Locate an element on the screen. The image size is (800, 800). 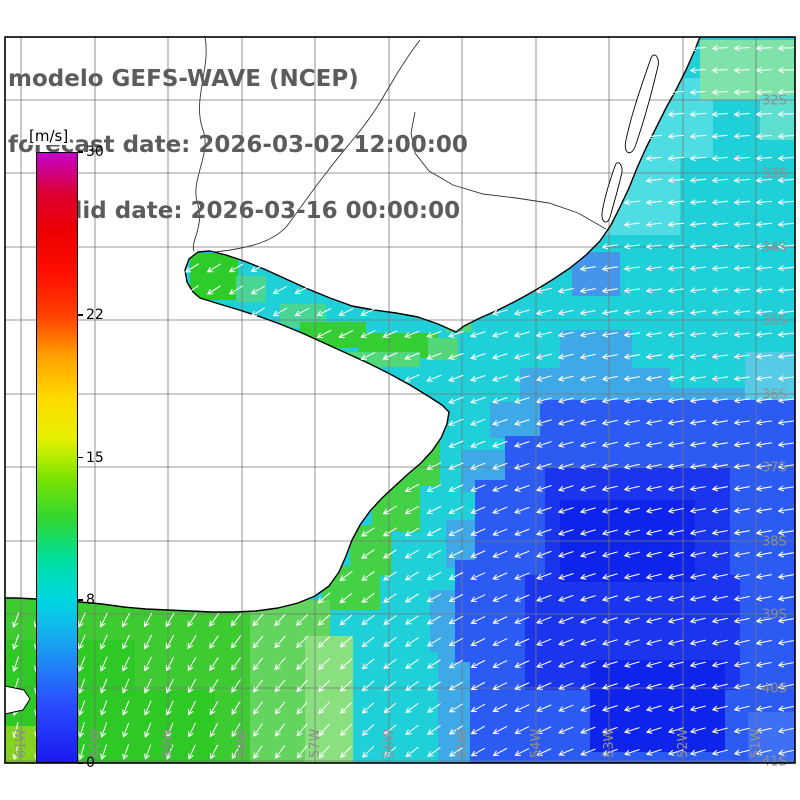
lat-label: 39S is located at coordinates (774, 615).